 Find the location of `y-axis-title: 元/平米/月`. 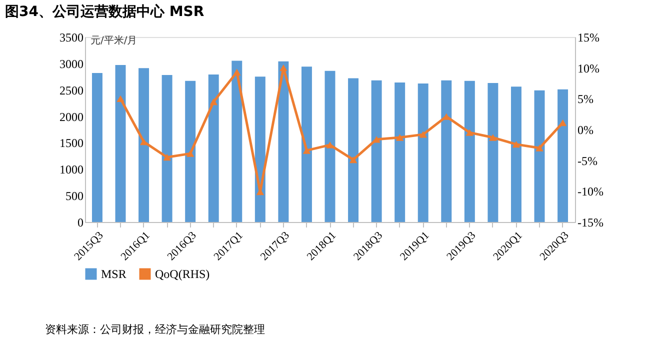

y-axis-title: 元/平米/月 is located at coordinates (114, 40).